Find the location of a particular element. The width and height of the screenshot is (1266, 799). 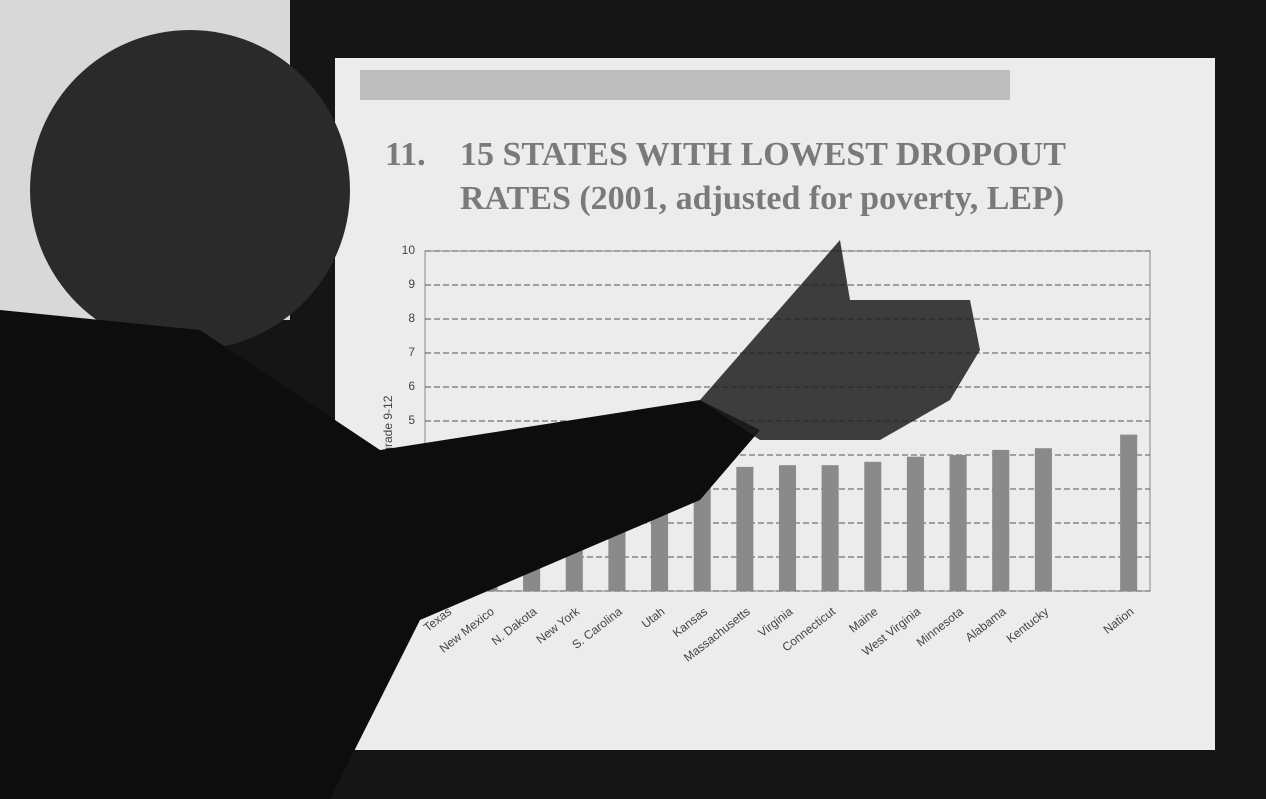

y-tick-label: 7 is located at coordinates (411, 352).